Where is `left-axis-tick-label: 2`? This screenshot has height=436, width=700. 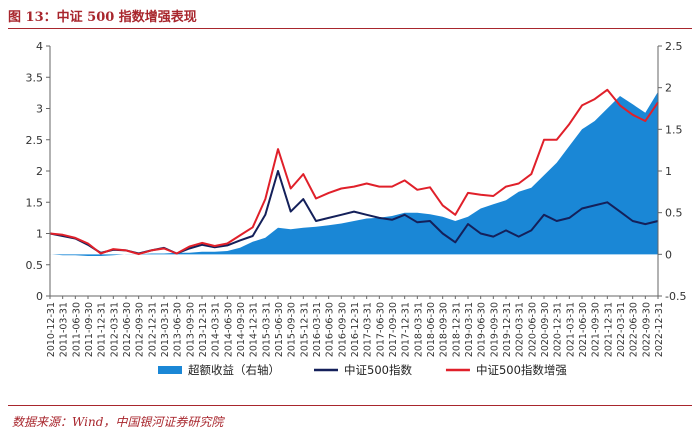
left-axis-tick-label: 2 is located at coordinates (39, 171).